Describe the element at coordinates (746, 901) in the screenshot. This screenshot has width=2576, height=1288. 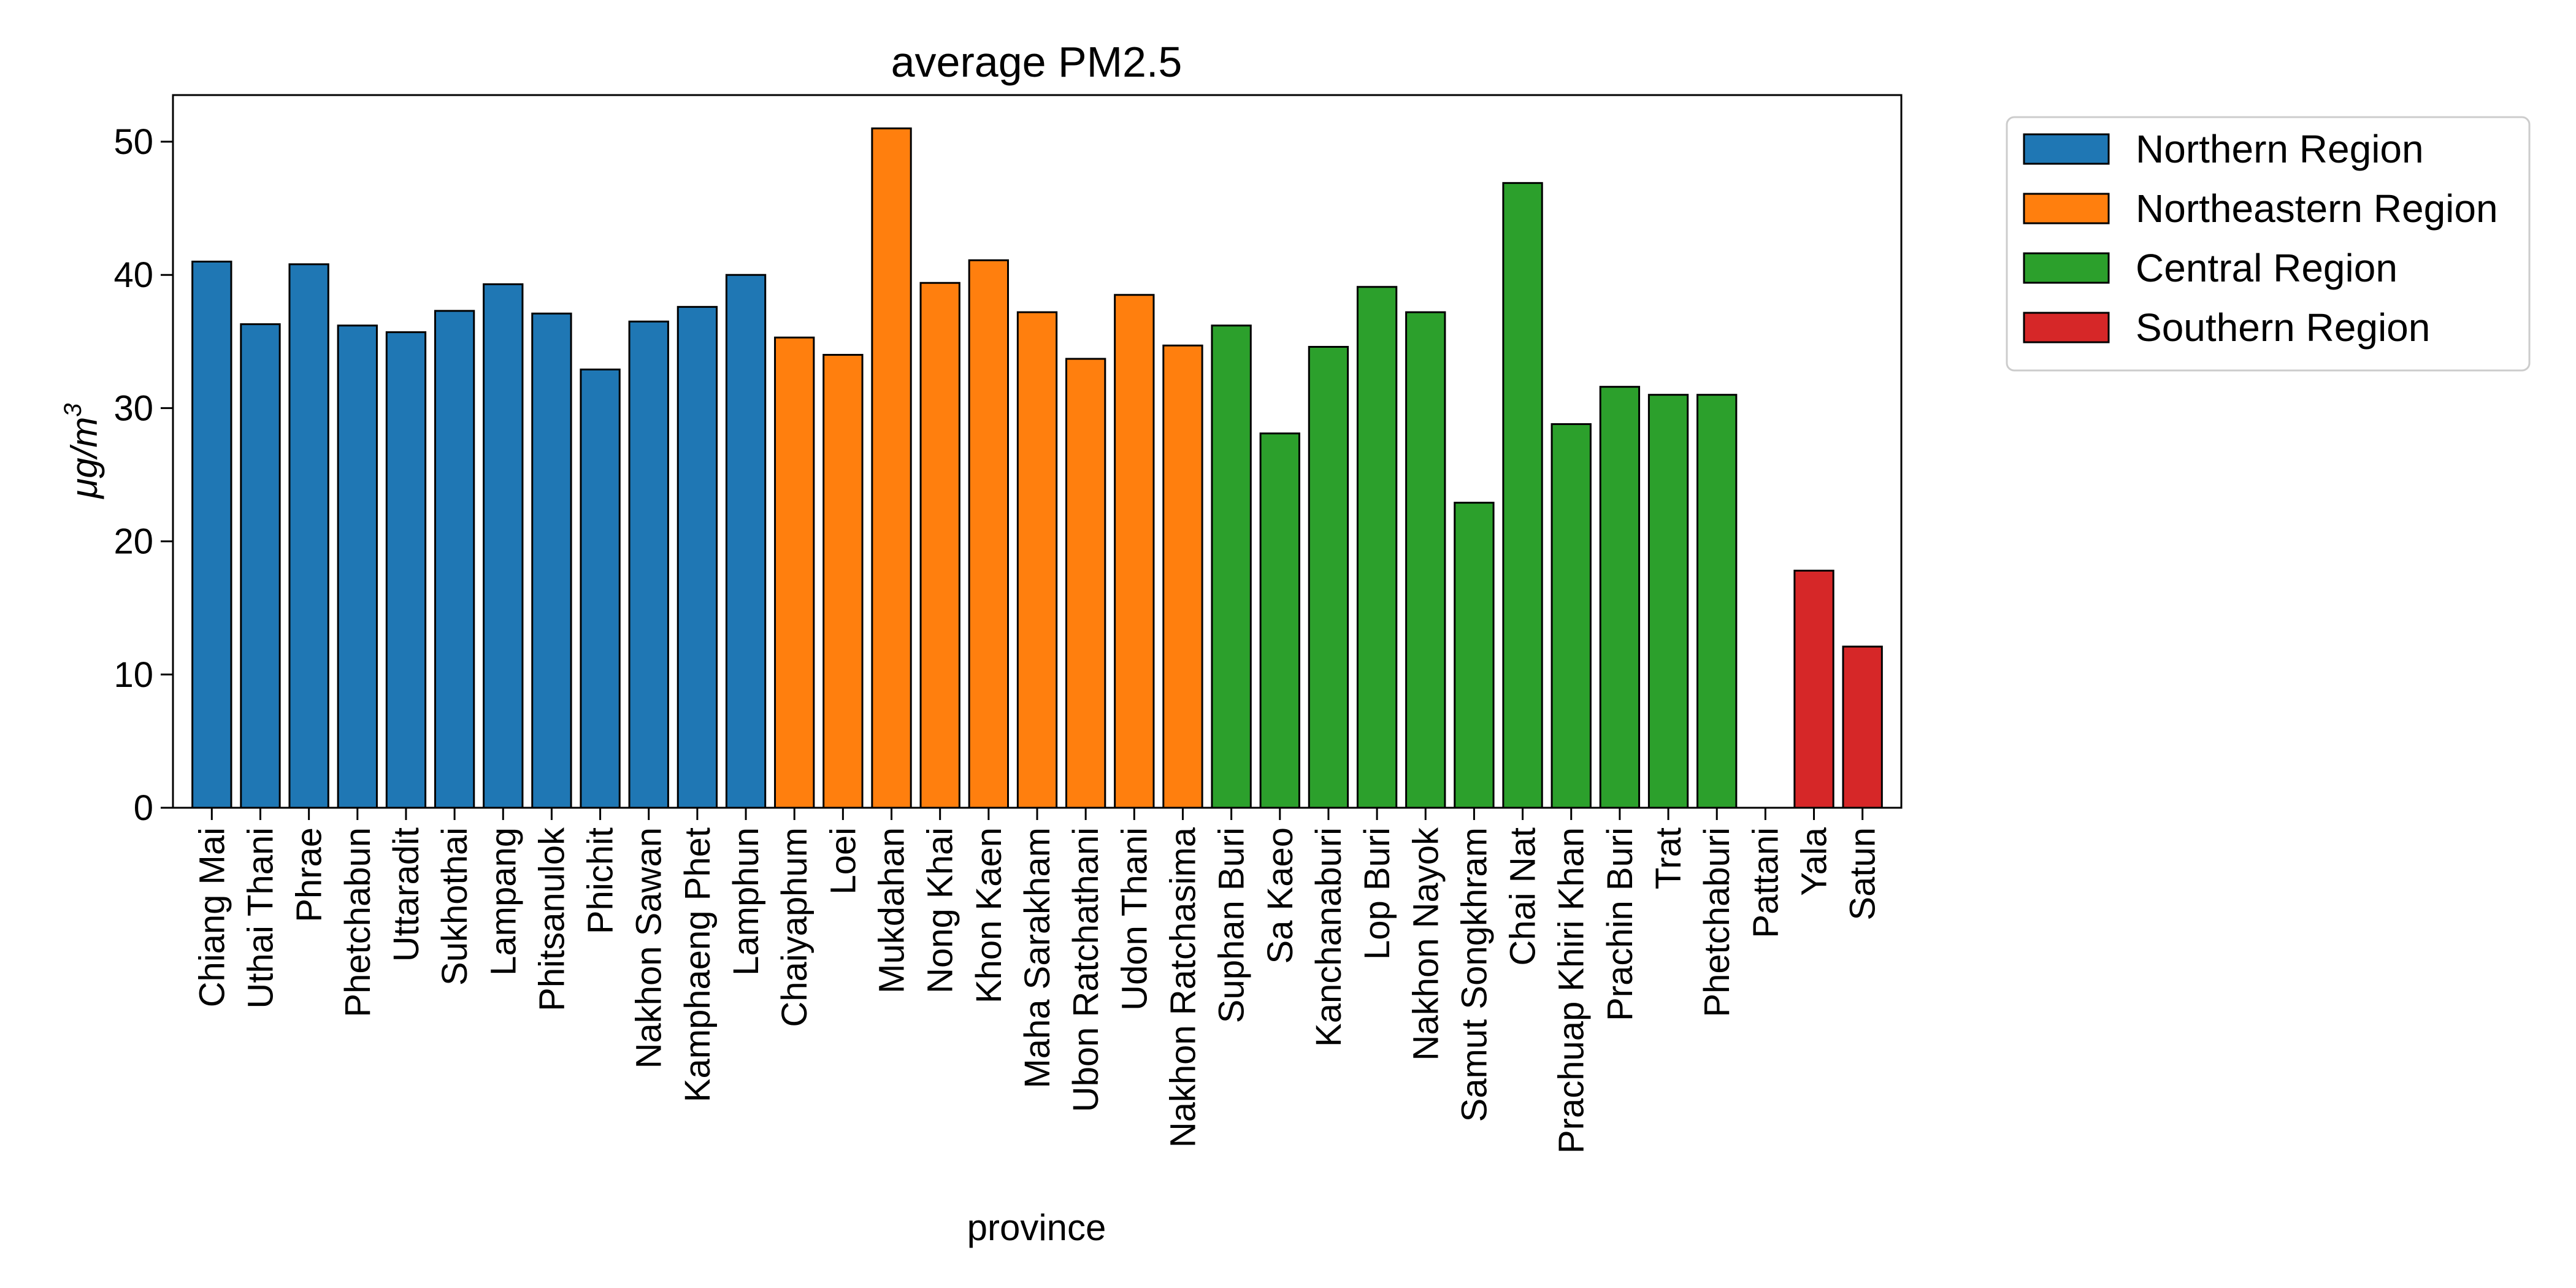
I see `x-tick-label: Lamphun` at that location.